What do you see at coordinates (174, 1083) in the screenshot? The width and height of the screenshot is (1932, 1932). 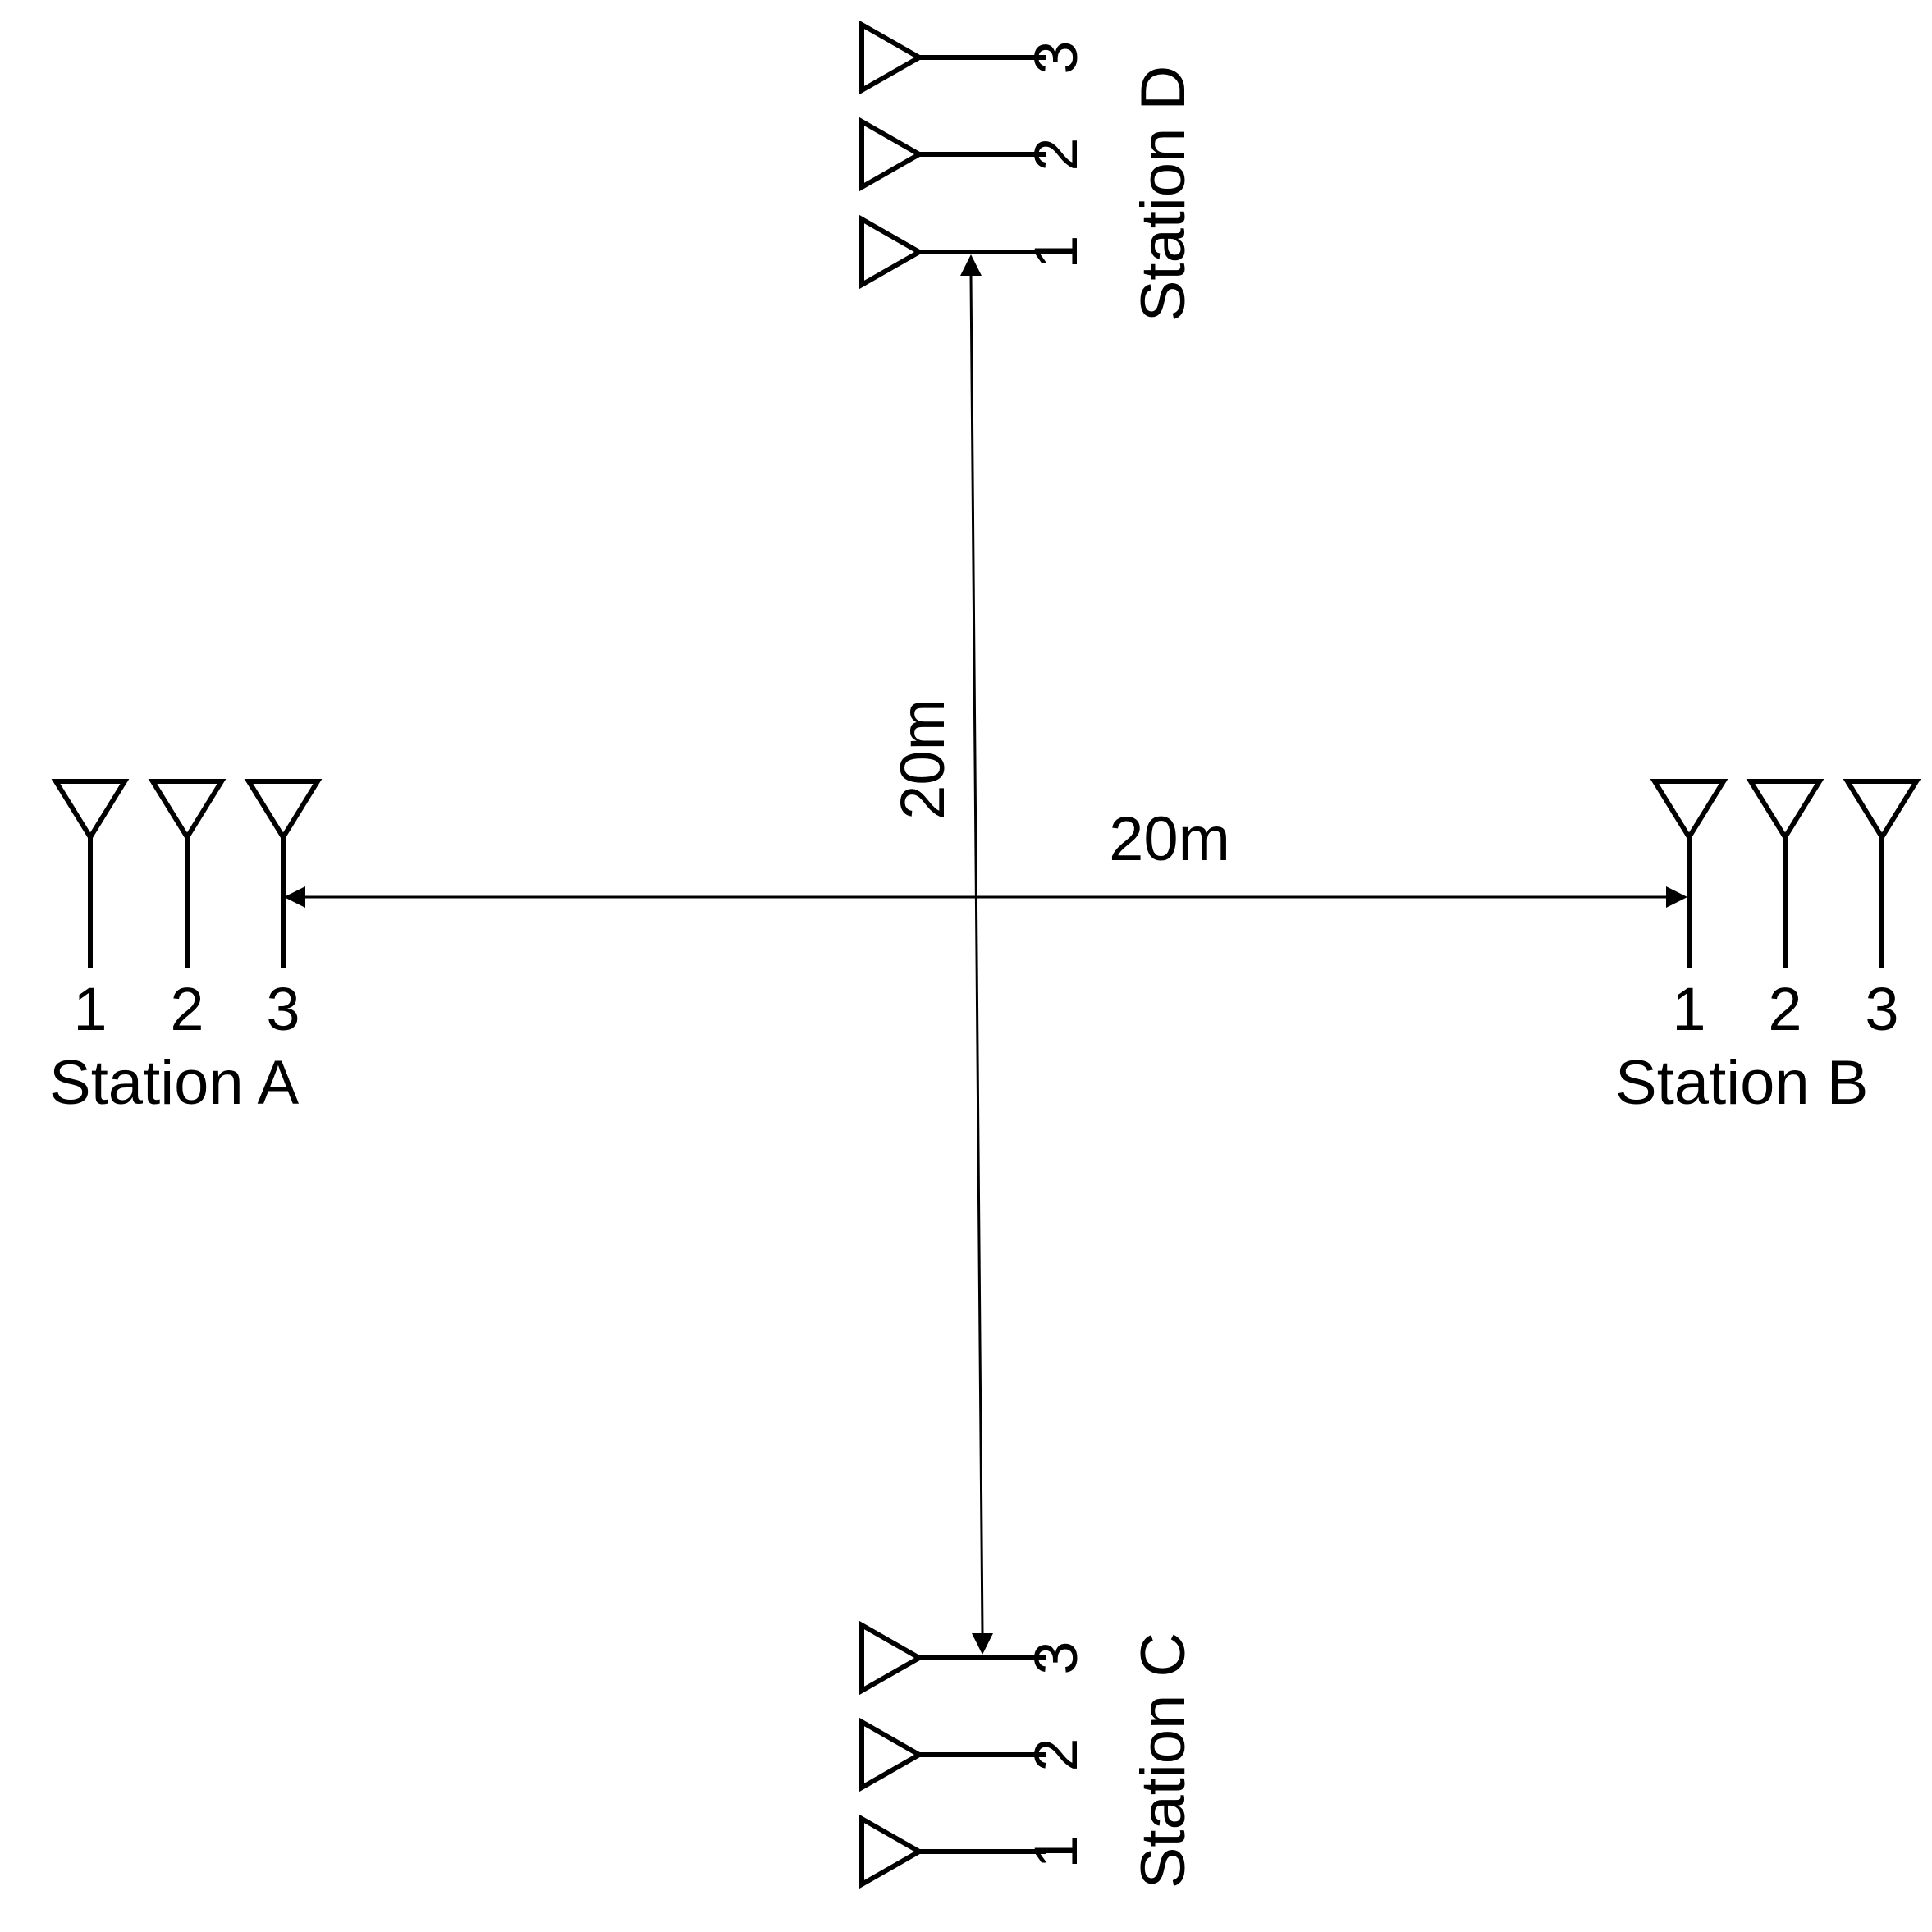 I see `station-a-label: Station A` at bounding box center [174, 1083].